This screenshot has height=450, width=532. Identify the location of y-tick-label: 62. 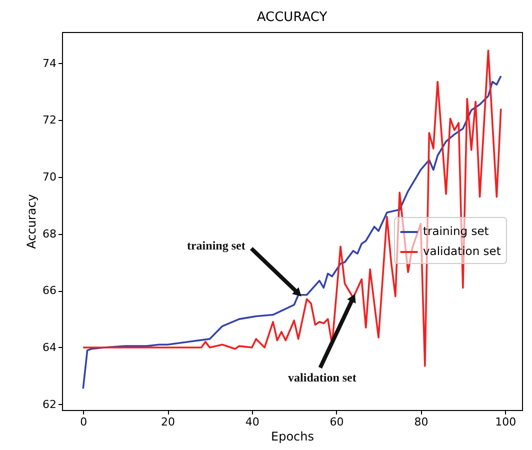
(49, 404).